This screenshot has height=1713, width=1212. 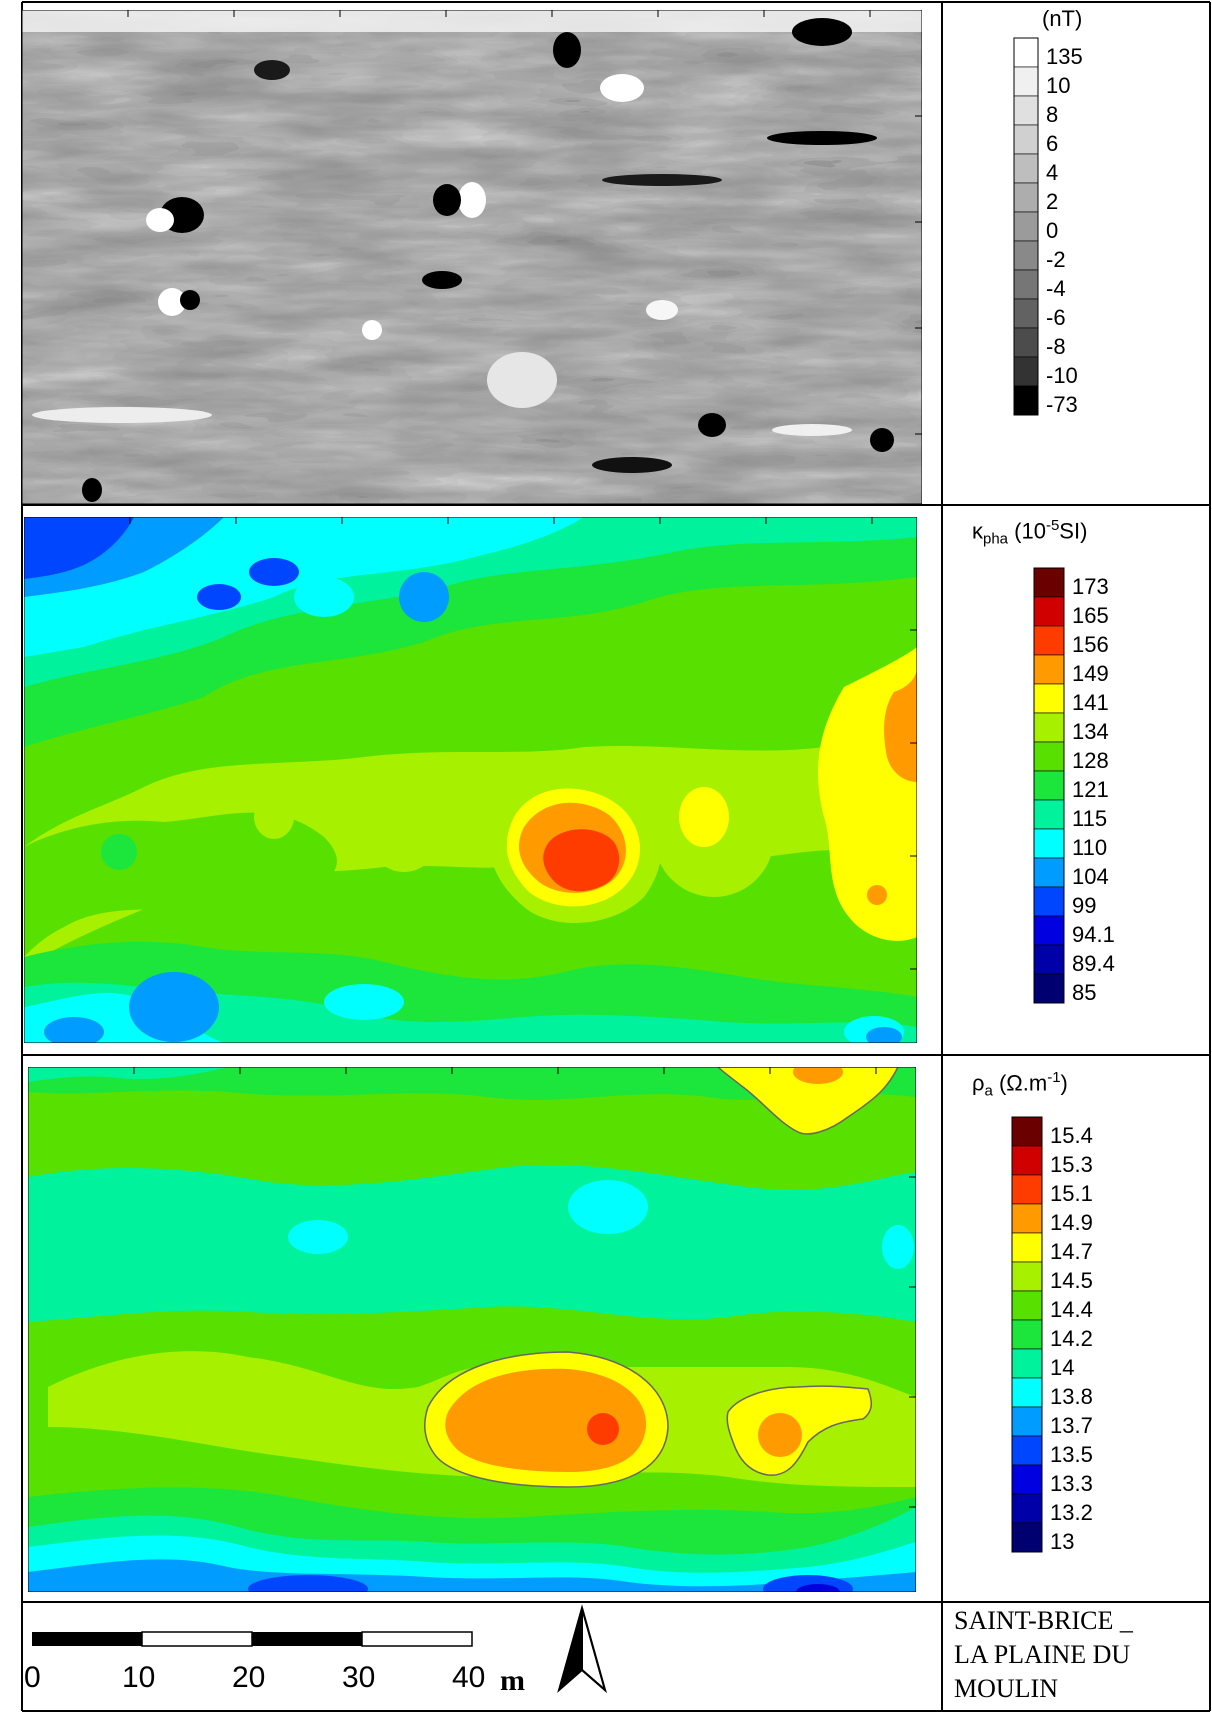 What do you see at coordinates (1090, 702) in the screenshot?
I see `susceptibility-legend-label: 141` at bounding box center [1090, 702].